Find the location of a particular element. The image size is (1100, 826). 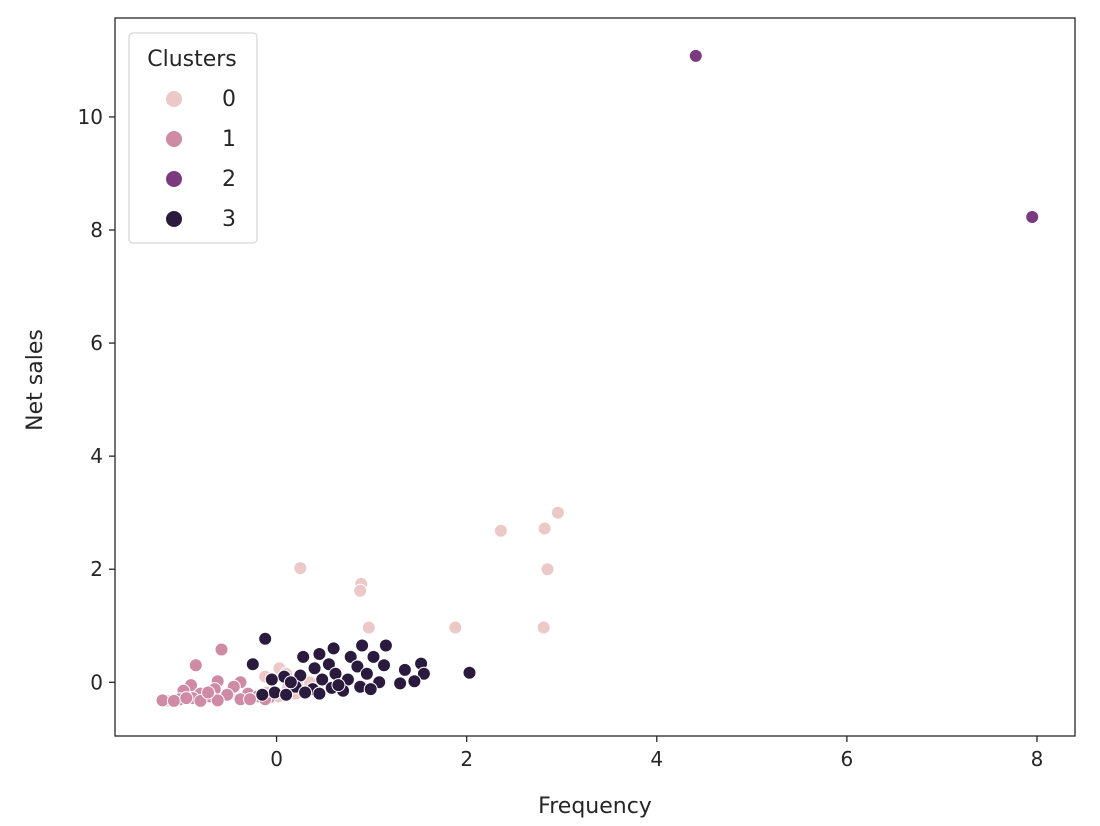

y-axis: 0 2 4 6 8 10 is located at coordinates (96, 399).